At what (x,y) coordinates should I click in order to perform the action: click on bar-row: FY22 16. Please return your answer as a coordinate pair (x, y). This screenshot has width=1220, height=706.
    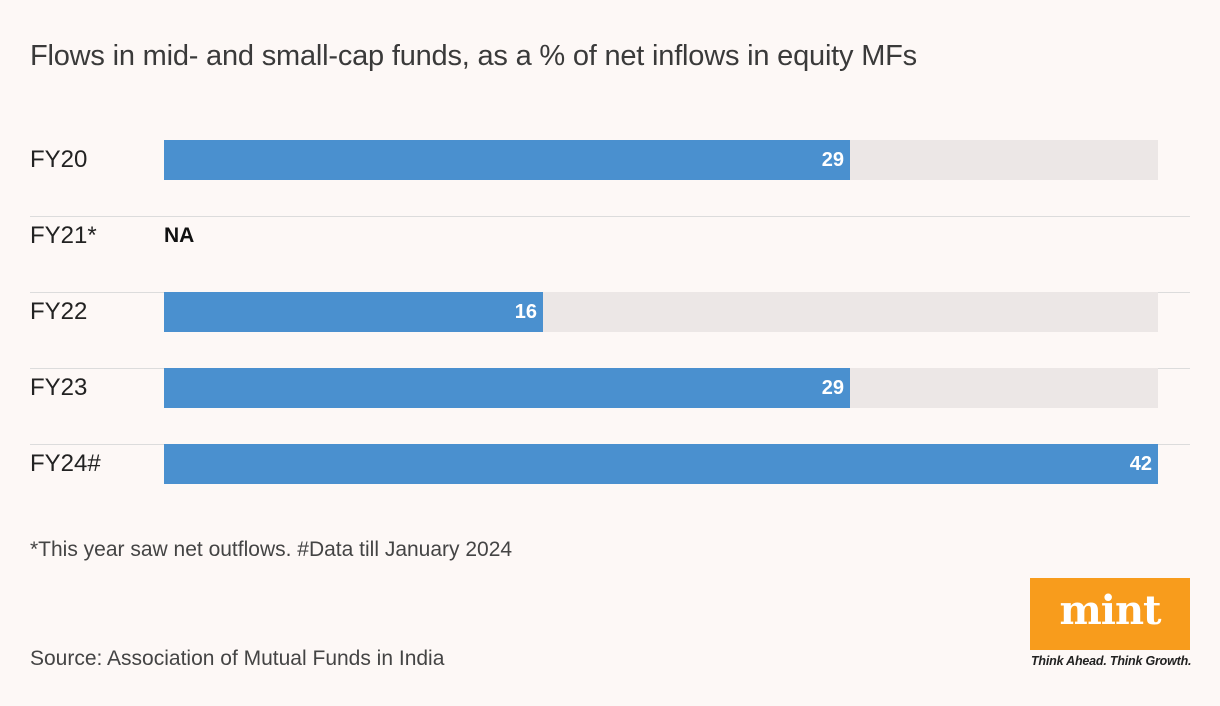
    Looking at the image, I should click on (610, 330).